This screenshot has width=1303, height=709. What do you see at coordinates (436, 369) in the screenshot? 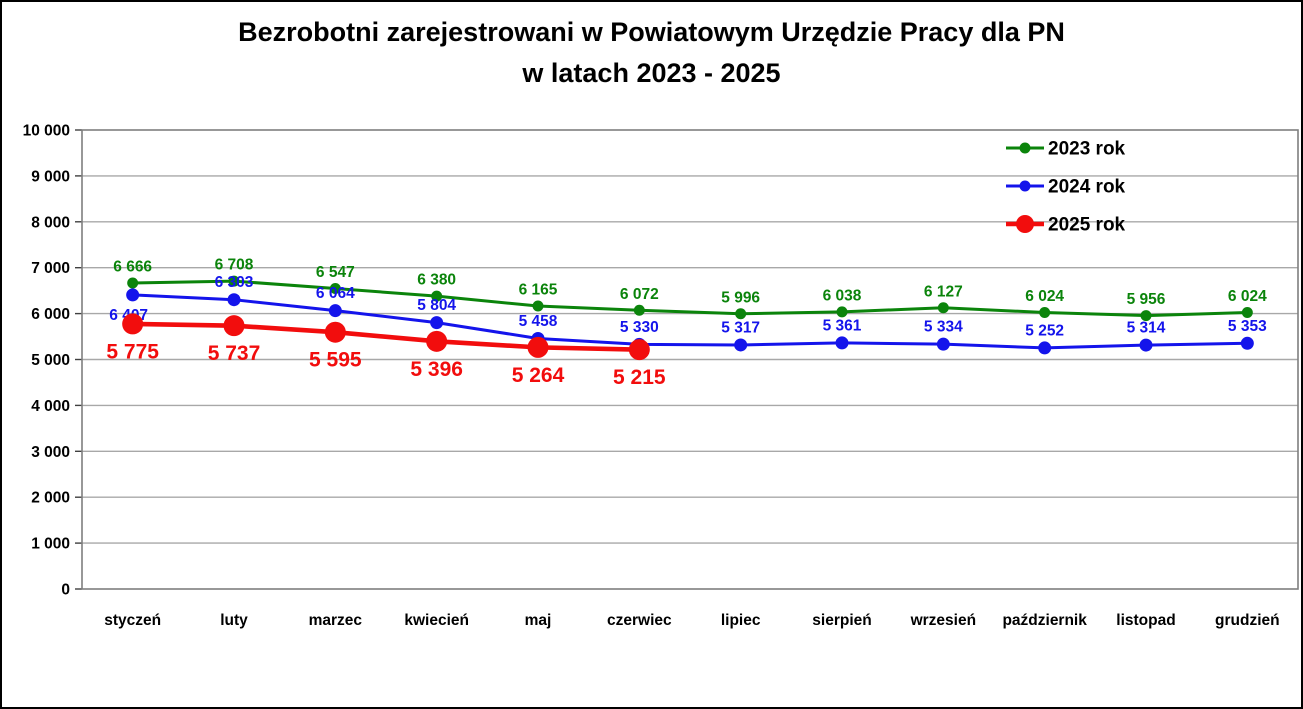
I see `data-point-label: 5 396` at bounding box center [436, 369].